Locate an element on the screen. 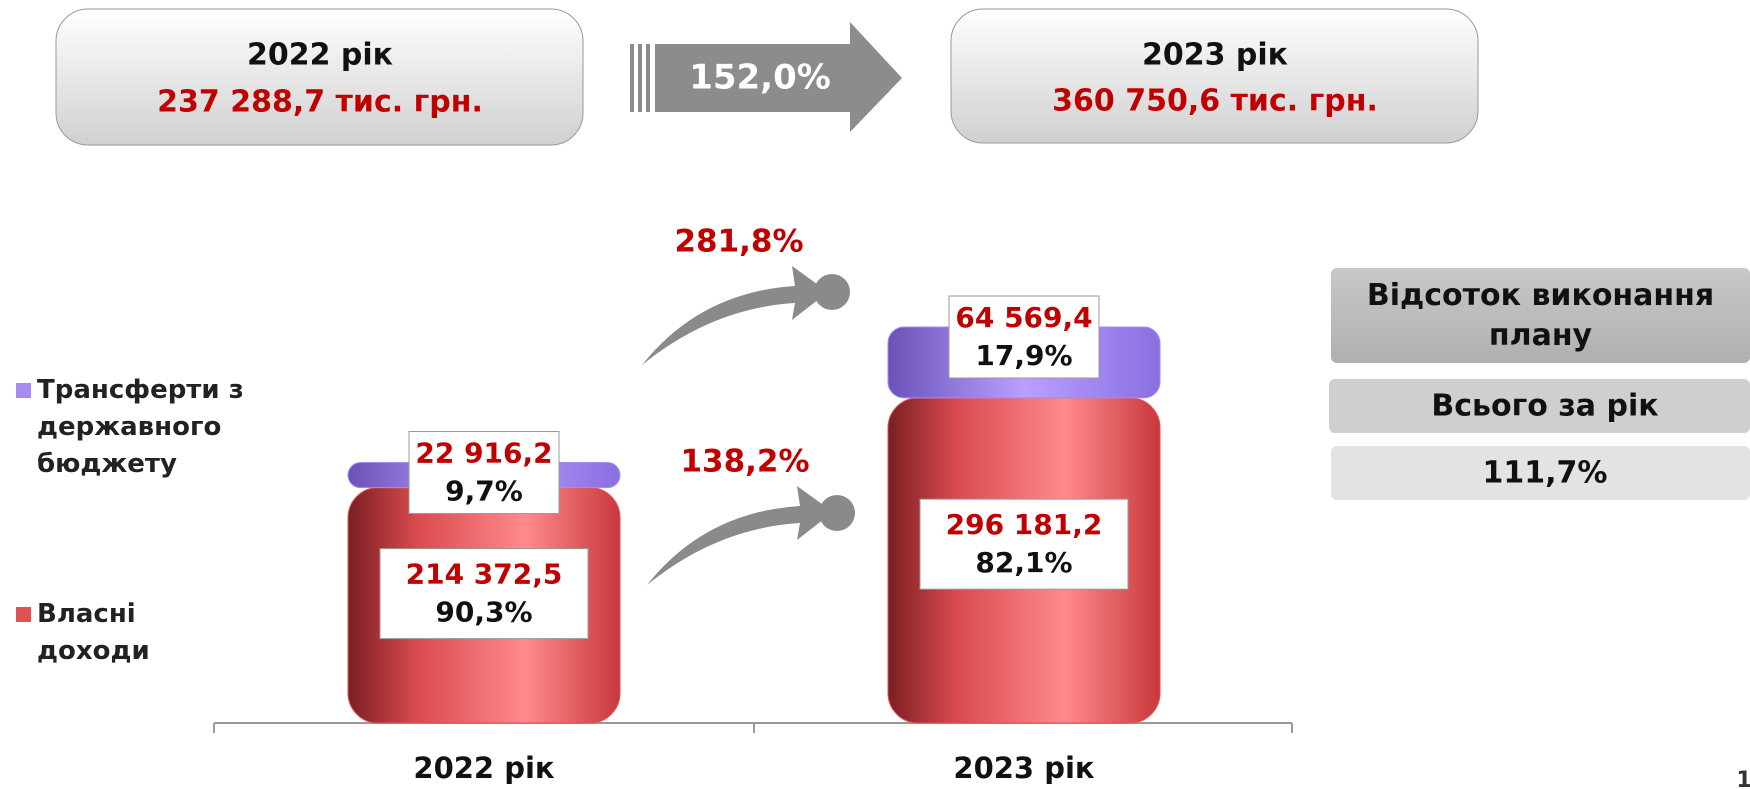 The image size is (1750, 789). panel-value: 111,7% is located at coordinates (1545, 473).